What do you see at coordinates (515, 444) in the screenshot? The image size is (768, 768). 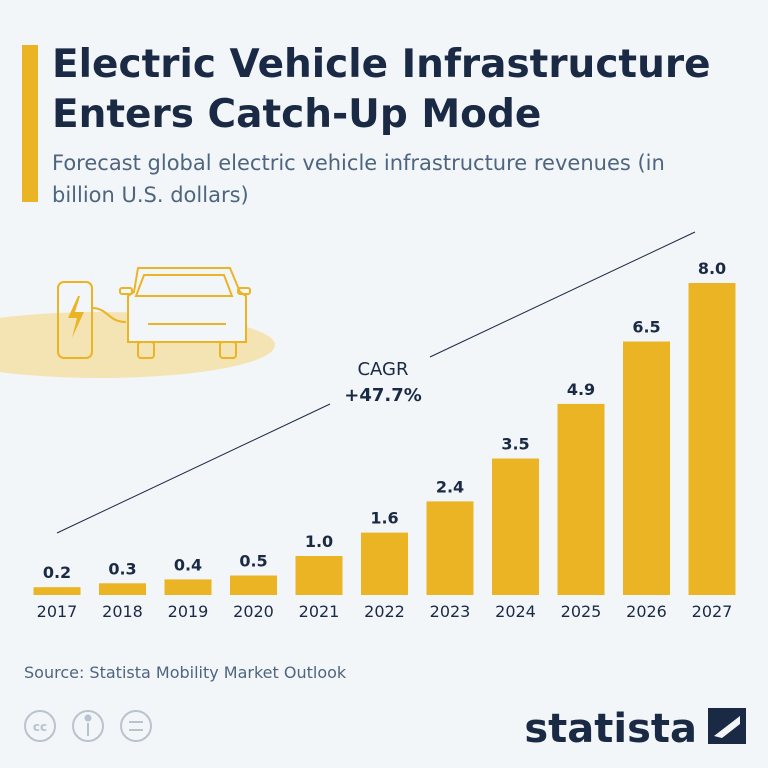 I see `value-label: 3.5` at bounding box center [515, 444].